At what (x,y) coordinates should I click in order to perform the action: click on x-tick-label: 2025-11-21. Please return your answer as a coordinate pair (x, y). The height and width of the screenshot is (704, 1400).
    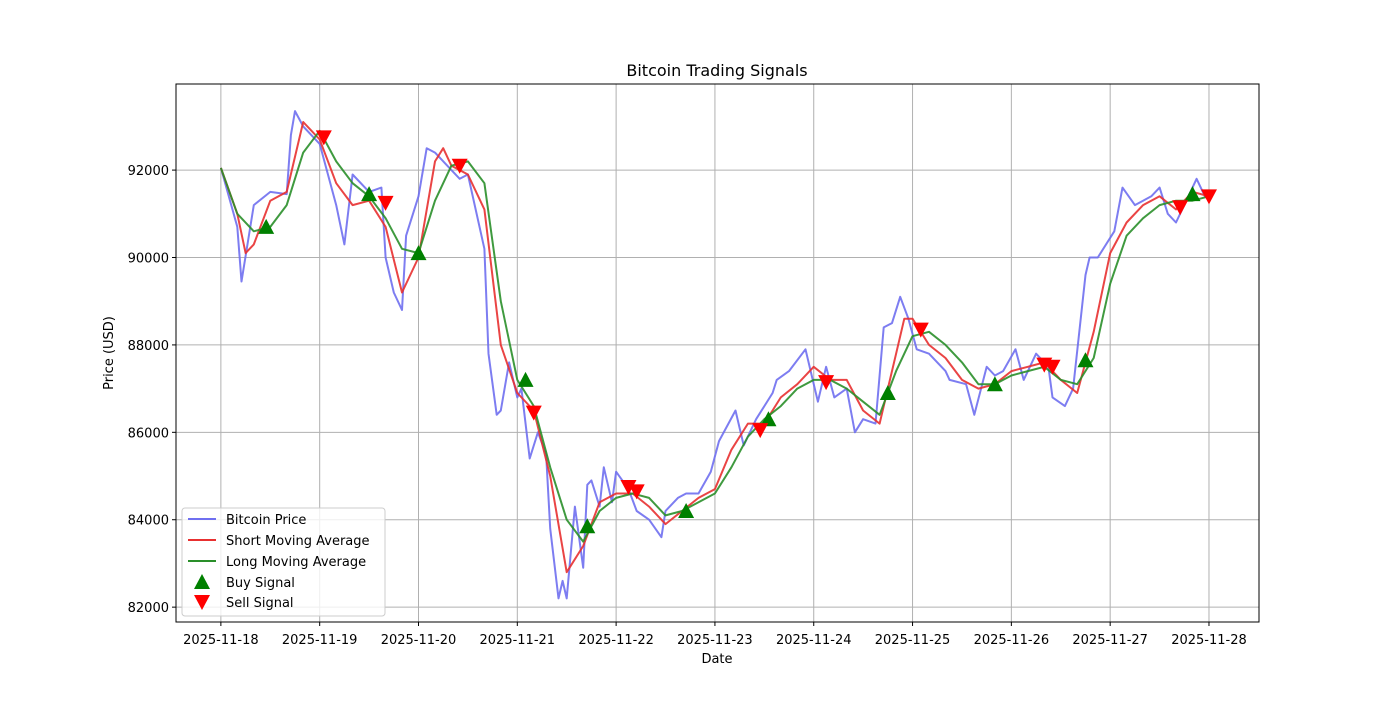
    Looking at the image, I should click on (518, 640).